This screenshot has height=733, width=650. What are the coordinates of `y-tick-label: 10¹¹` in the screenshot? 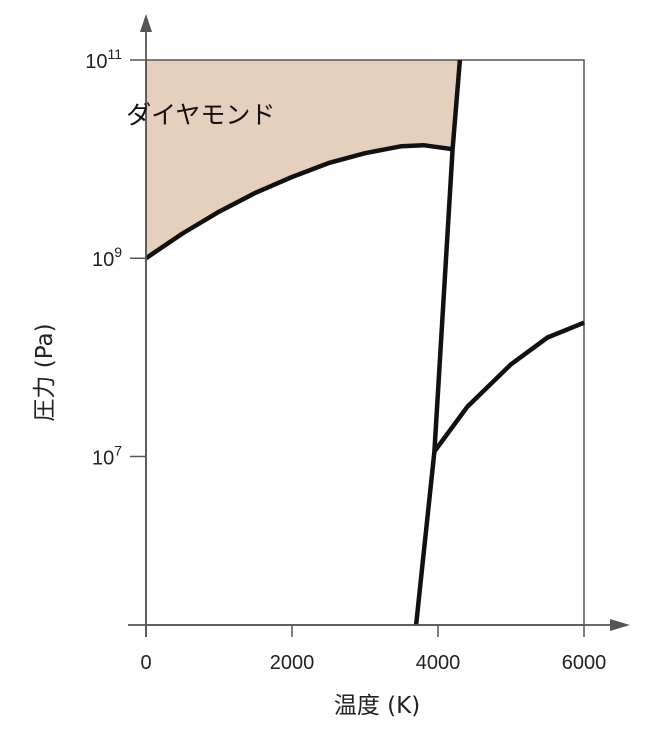 It's located at (103, 59).